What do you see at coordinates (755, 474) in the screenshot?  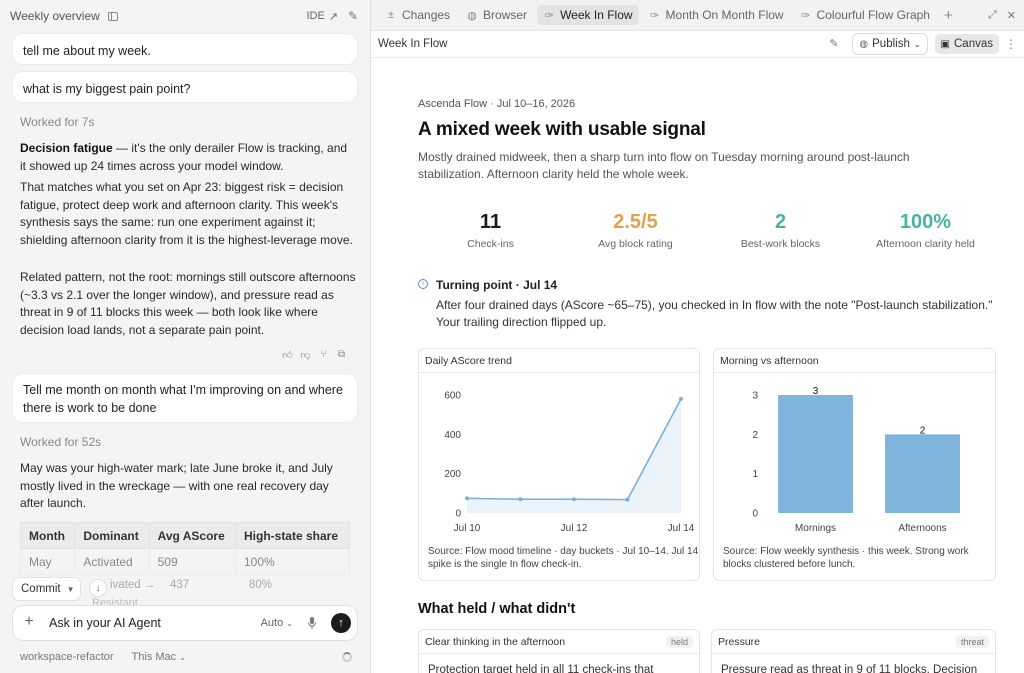 I see `y-tick-label: 1` at bounding box center [755, 474].